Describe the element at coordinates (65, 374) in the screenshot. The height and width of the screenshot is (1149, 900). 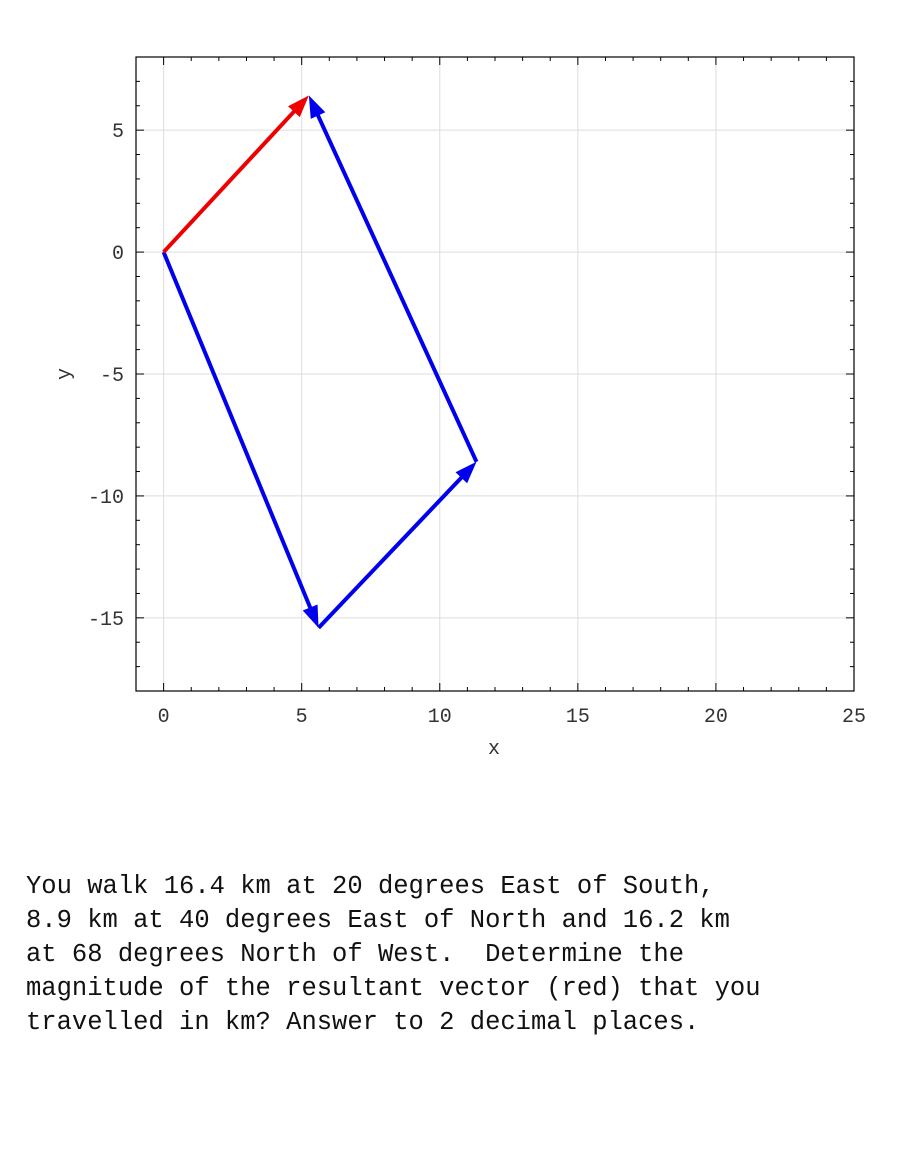
I see `y-axis-label: y` at that location.